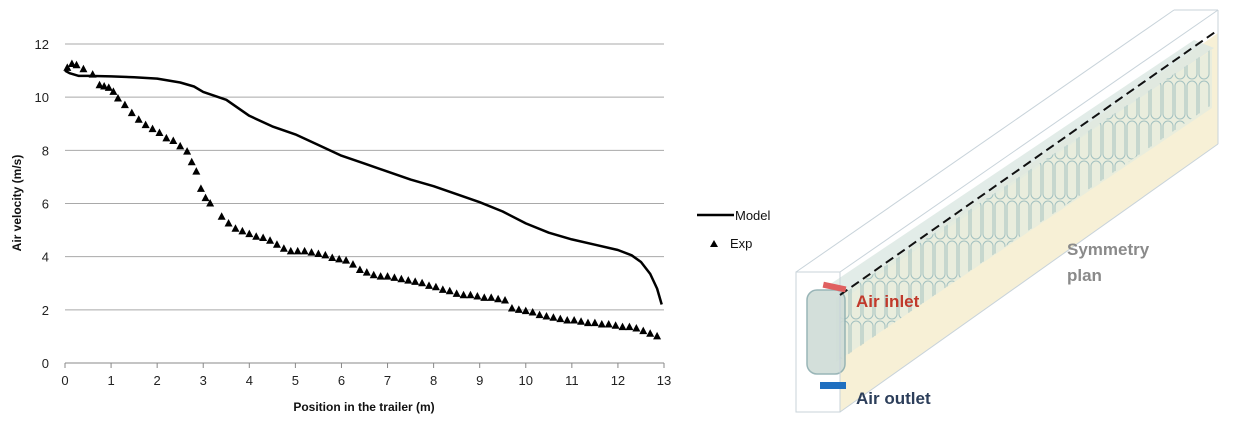 This screenshot has height=421, width=1240. What do you see at coordinates (734, 229) in the screenshot?
I see `legend: Model Exp` at bounding box center [734, 229].